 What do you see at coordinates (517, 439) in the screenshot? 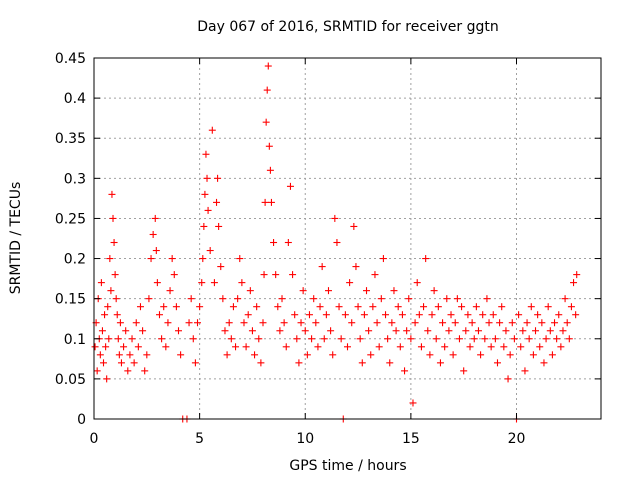
I see `x-tick-label: 20` at bounding box center [517, 439].